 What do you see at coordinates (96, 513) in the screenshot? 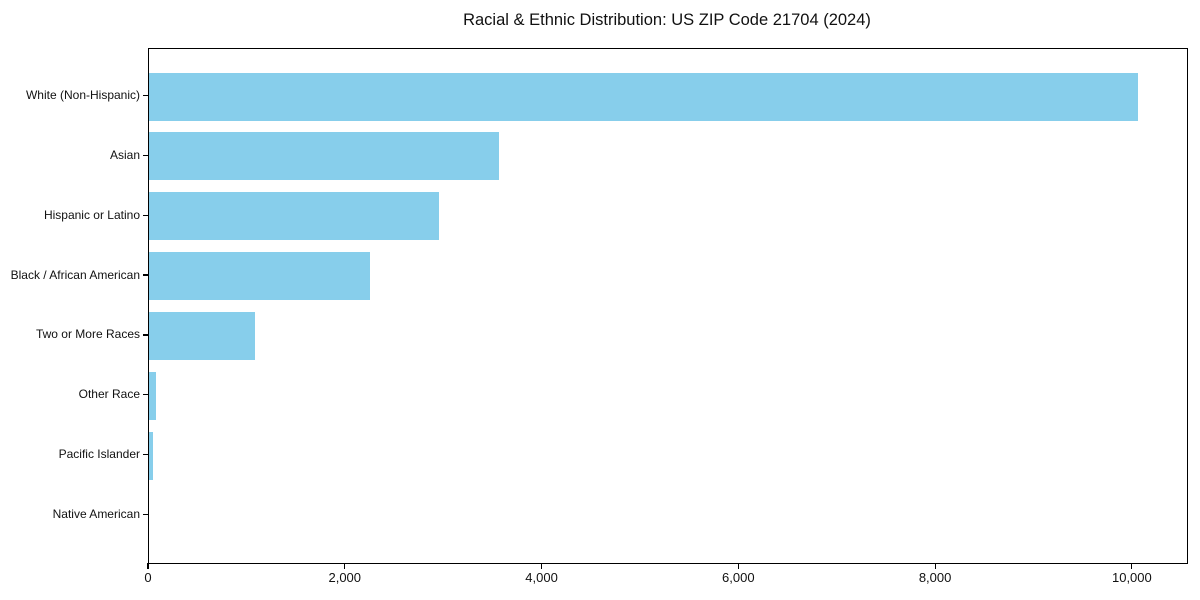
I see `y-tick-label: Native American` at bounding box center [96, 513].